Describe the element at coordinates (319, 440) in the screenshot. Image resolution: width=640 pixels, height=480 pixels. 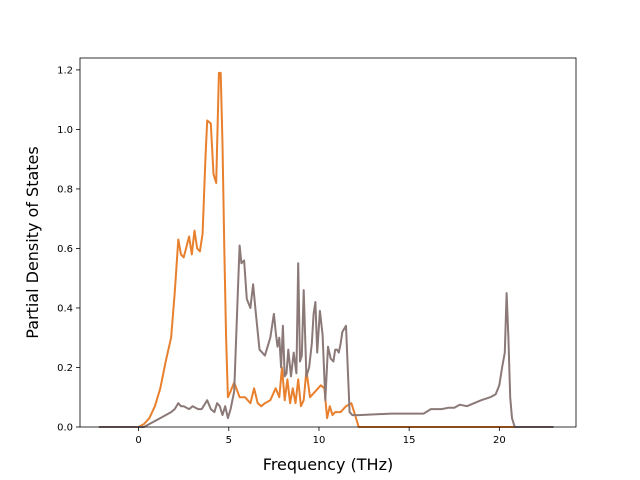
I see `x-tick-label: 10` at that location.